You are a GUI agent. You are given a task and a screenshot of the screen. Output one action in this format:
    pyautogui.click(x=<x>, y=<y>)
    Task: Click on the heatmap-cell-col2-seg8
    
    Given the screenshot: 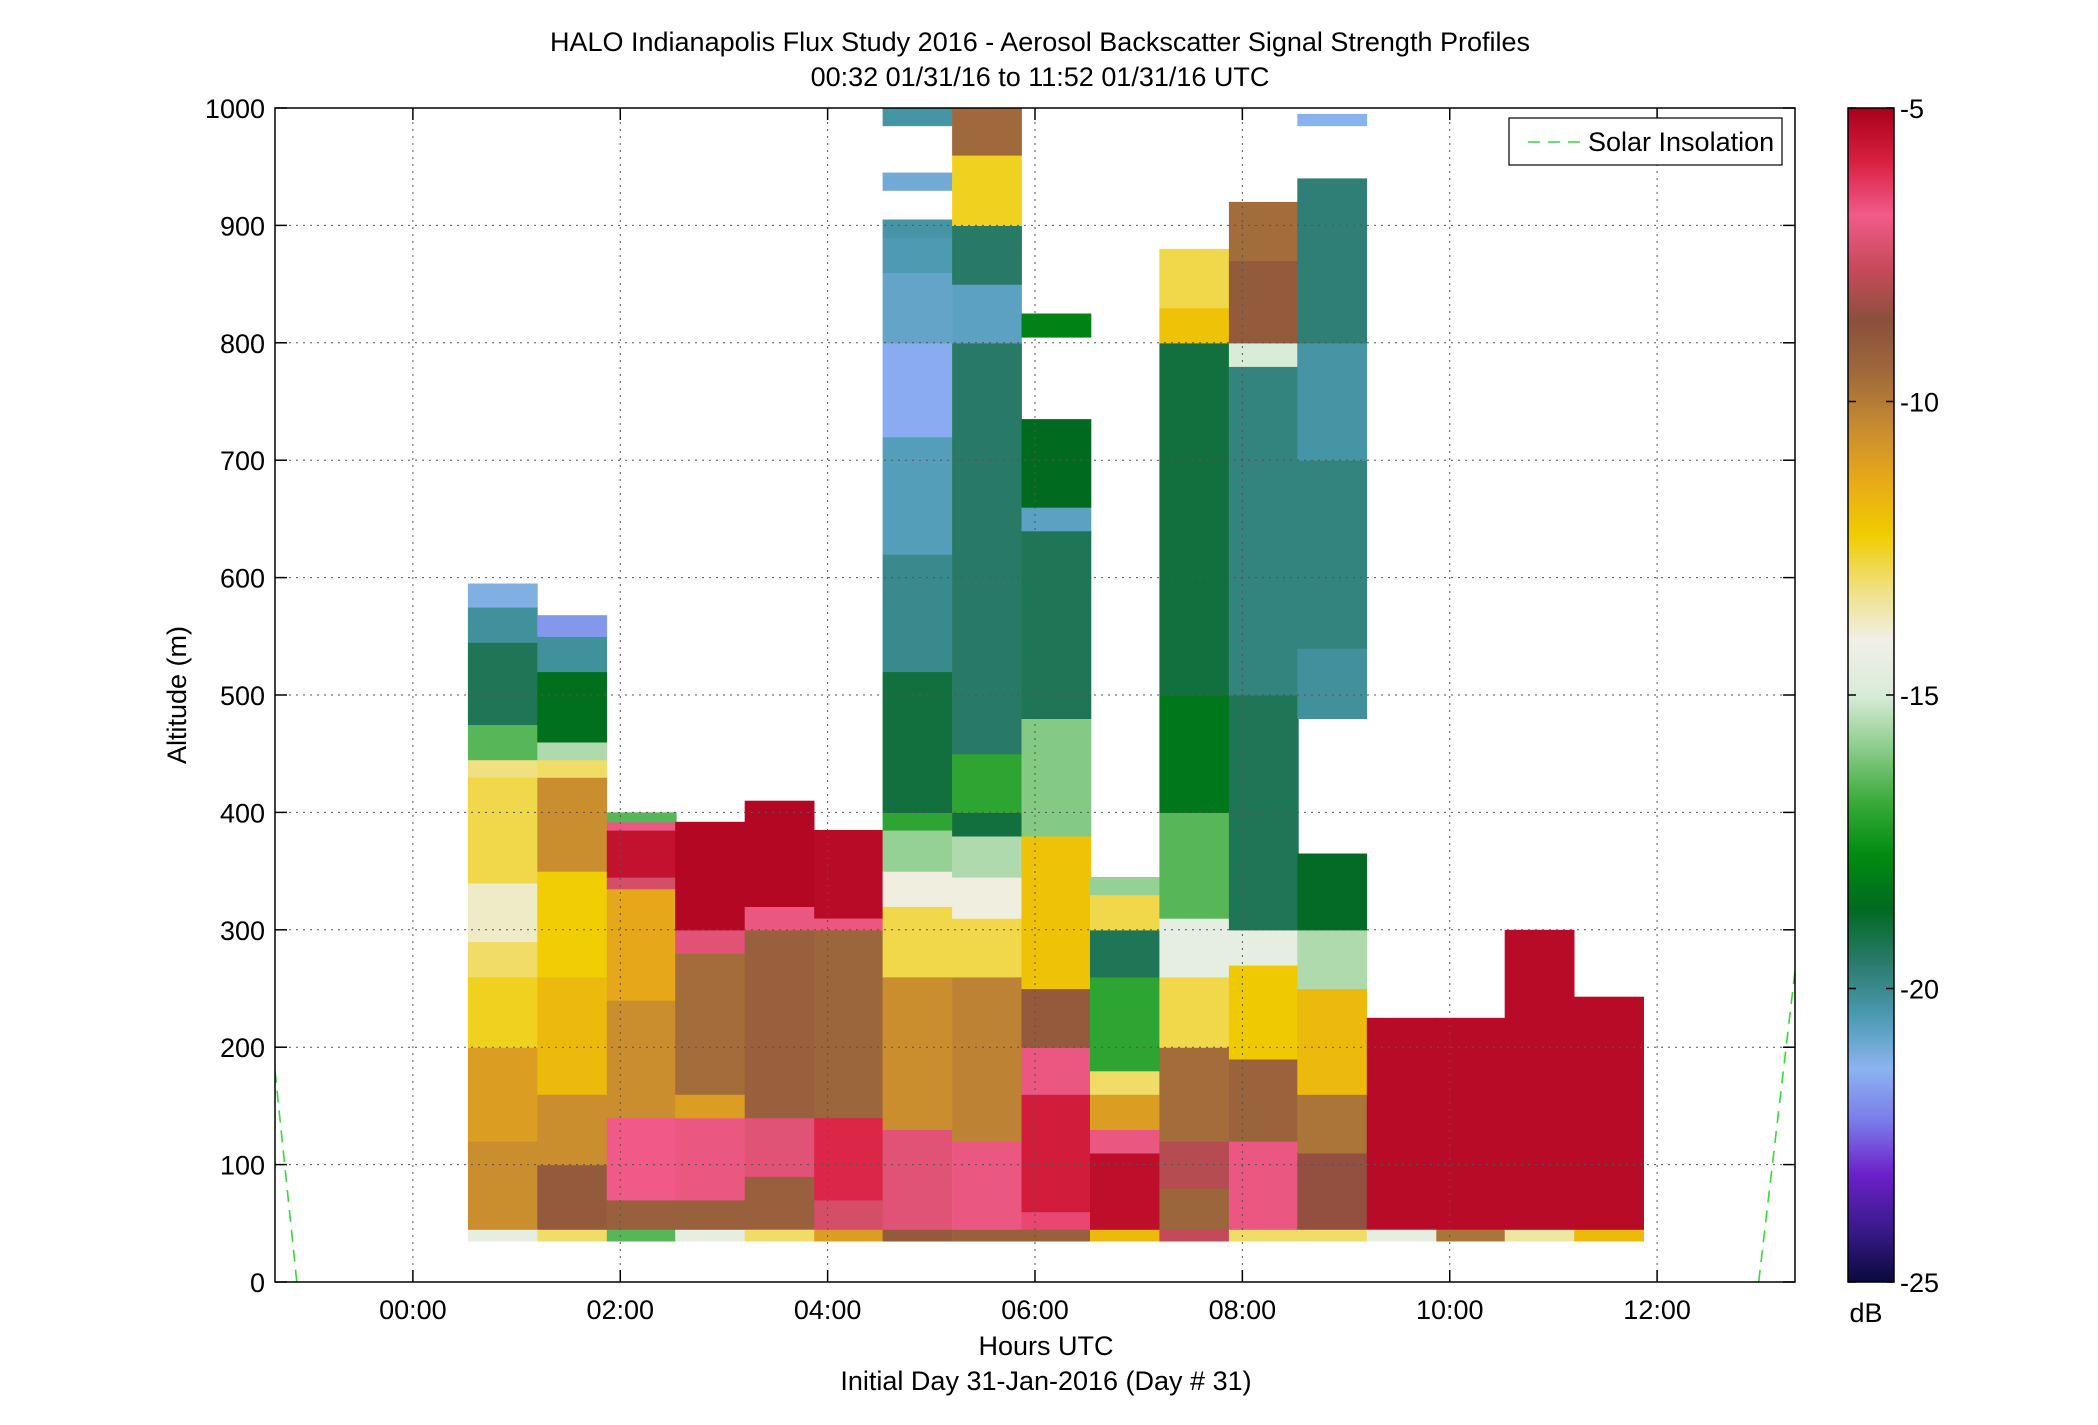 What is the action you would take?
    pyautogui.click(x=641, y=817)
    